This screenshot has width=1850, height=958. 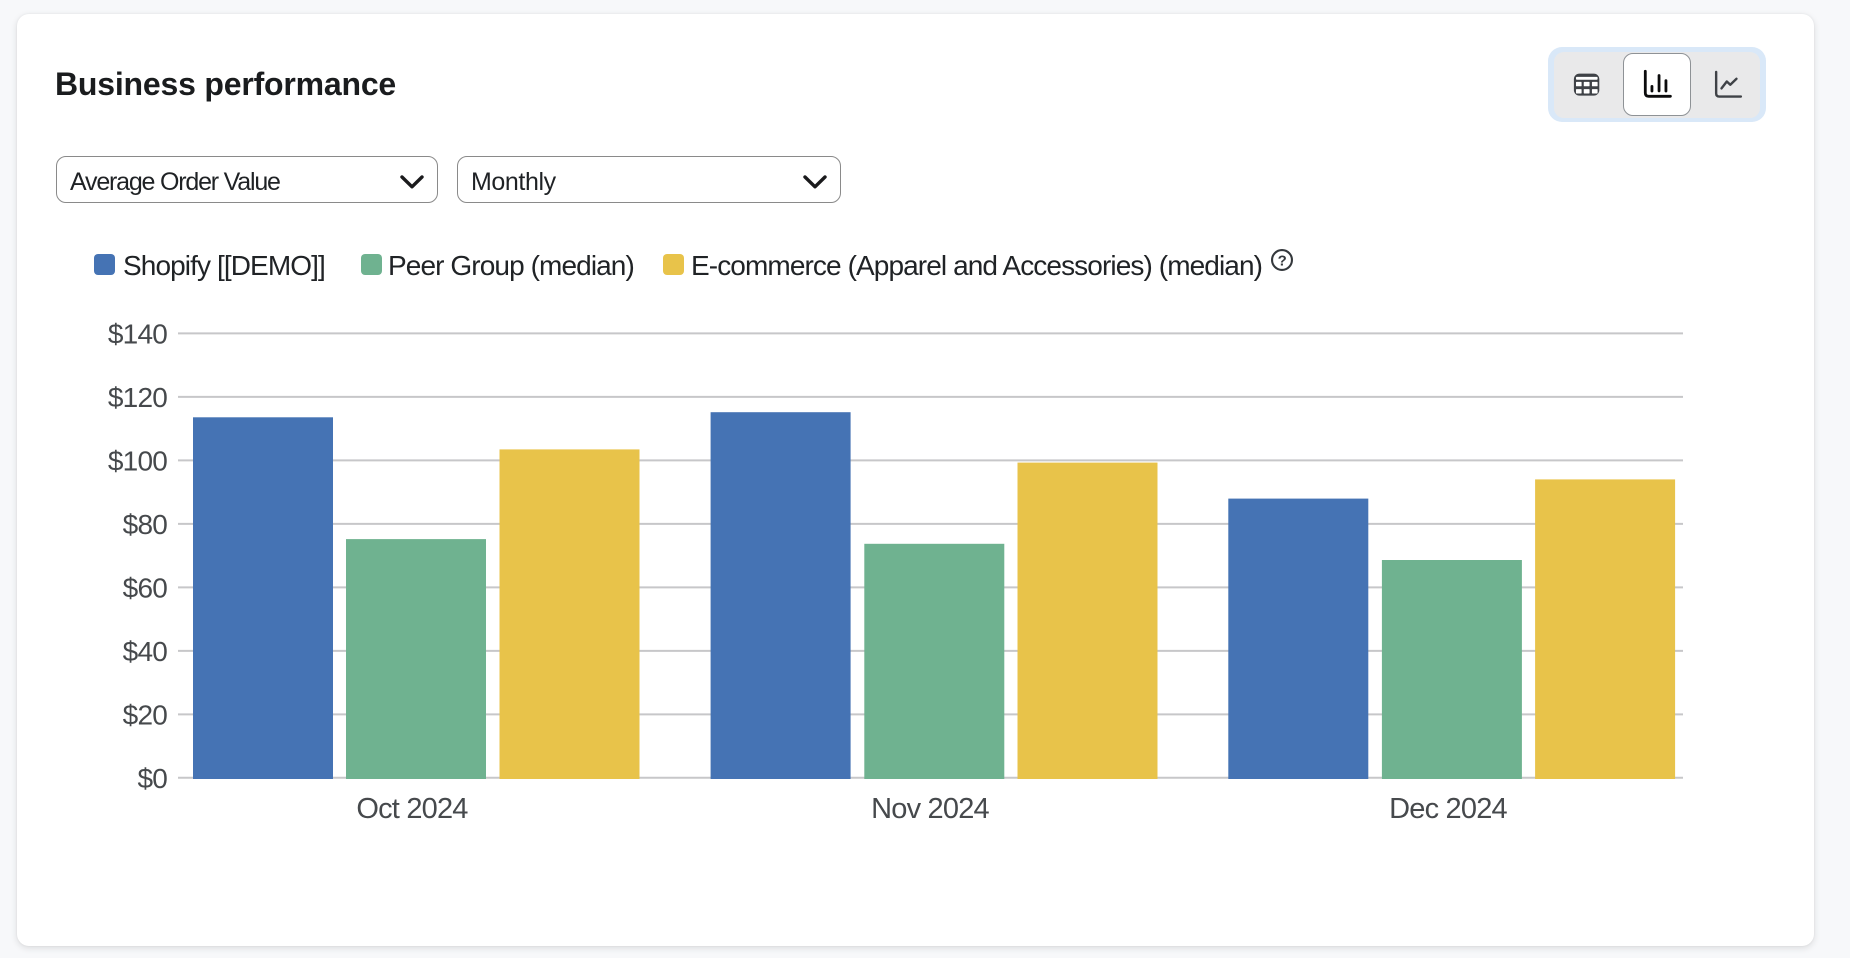 What do you see at coordinates (145, 588) in the screenshot?
I see `svg-text: $60` at bounding box center [145, 588].